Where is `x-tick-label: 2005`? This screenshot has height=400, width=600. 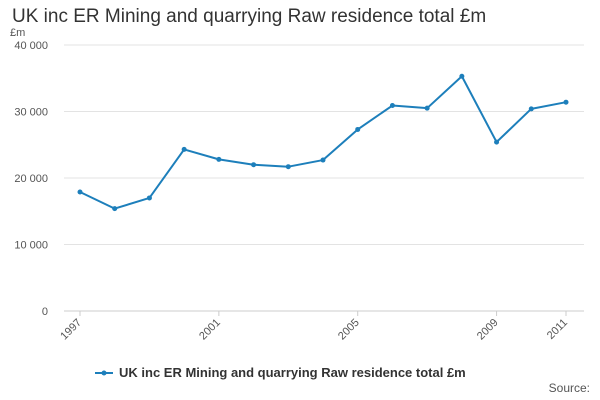
x-tick-label: 2005 is located at coordinates (349, 330).